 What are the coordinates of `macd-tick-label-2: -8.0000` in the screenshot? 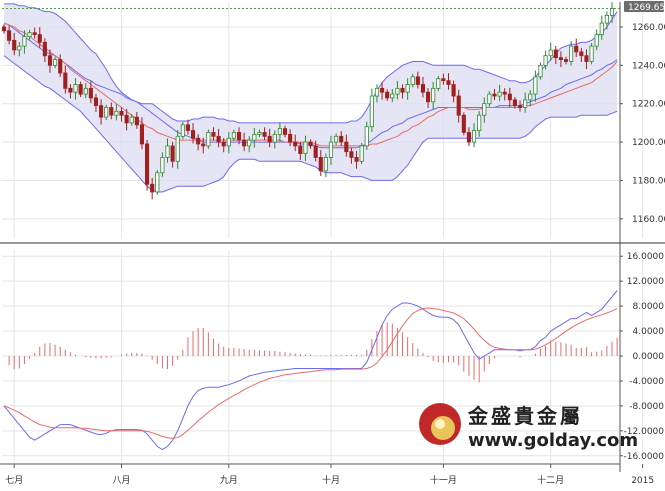 It's located at (646, 407).